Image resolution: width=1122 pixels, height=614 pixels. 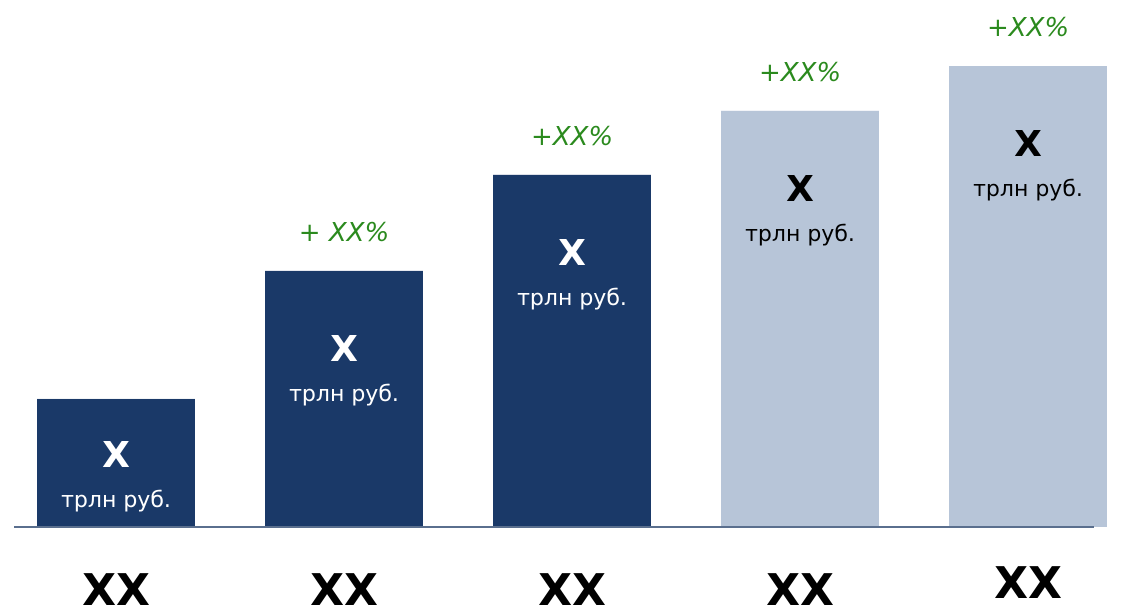 I want to click on bar-unit-label-1: трлн руб., so click(x=116, y=500).